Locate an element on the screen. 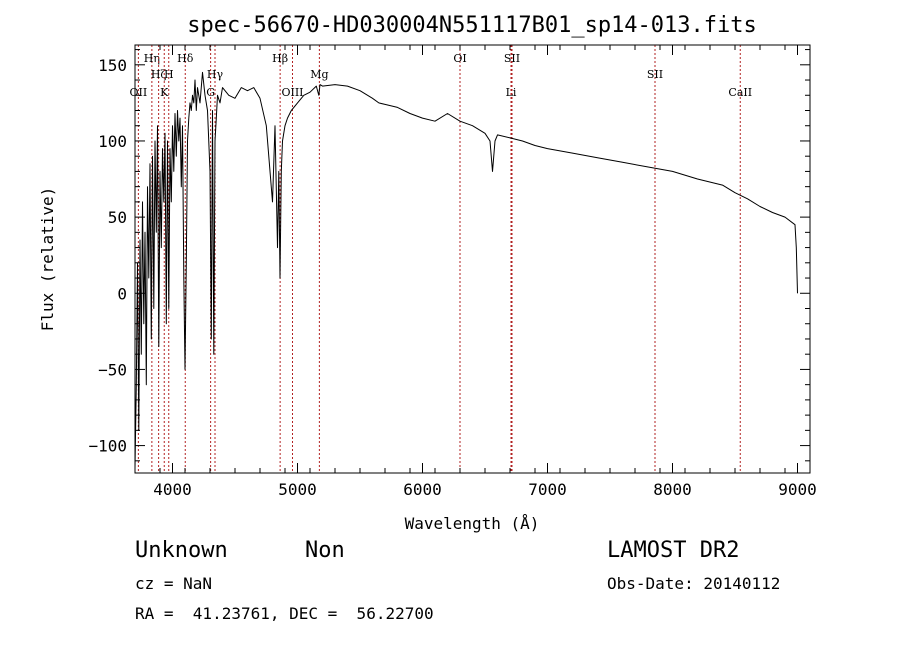  x-axis-label: Wavelength (Å) is located at coordinates (472, 523).